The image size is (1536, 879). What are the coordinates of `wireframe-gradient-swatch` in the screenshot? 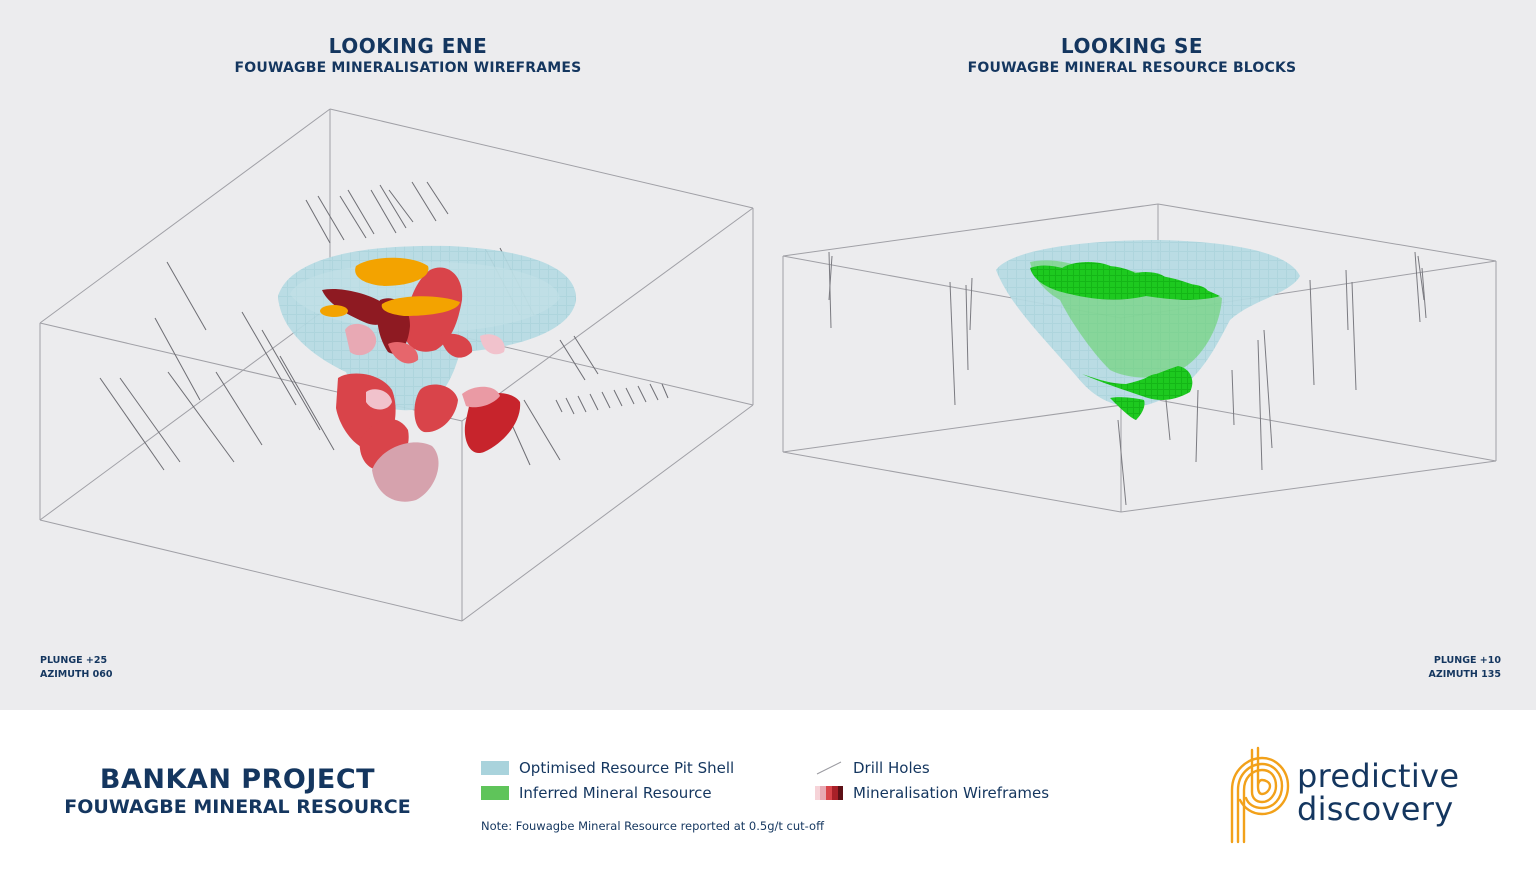 It's located at (829, 793).